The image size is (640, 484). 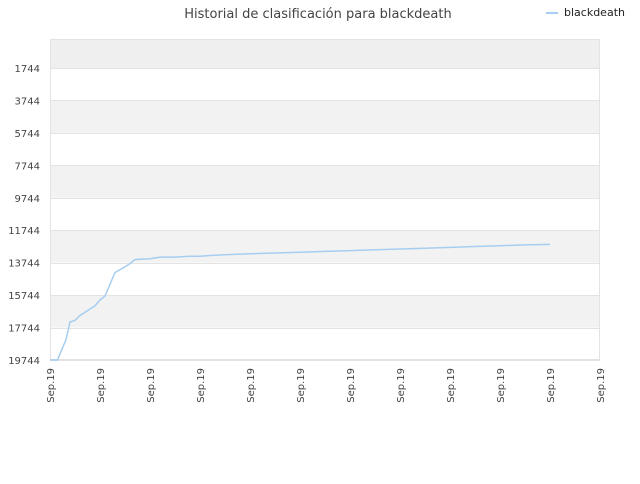 I want to click on y-tick-label: 13744, so click(x=24, y=264).